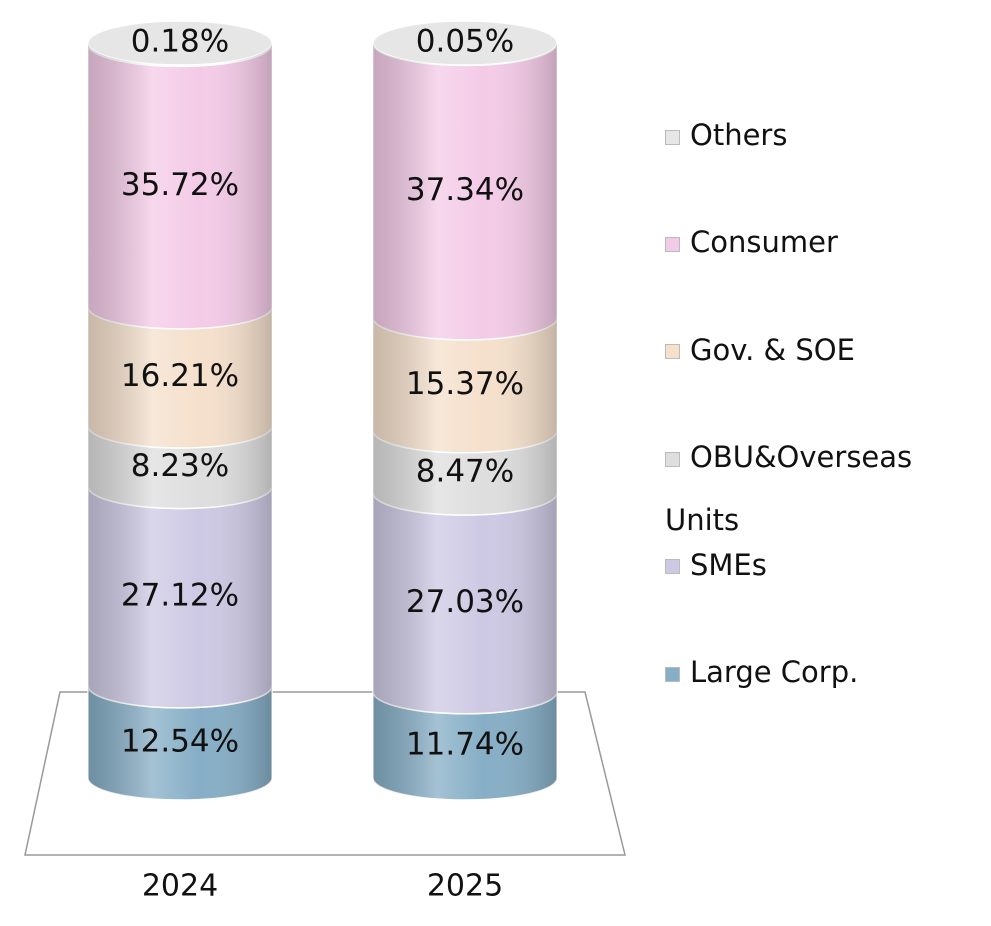 This screenshot has height=926, width=991. What do you see at coordinates (180, 466) in the screenshot?
I see `data-label: 8.23%` at bounding box center [180, 466].